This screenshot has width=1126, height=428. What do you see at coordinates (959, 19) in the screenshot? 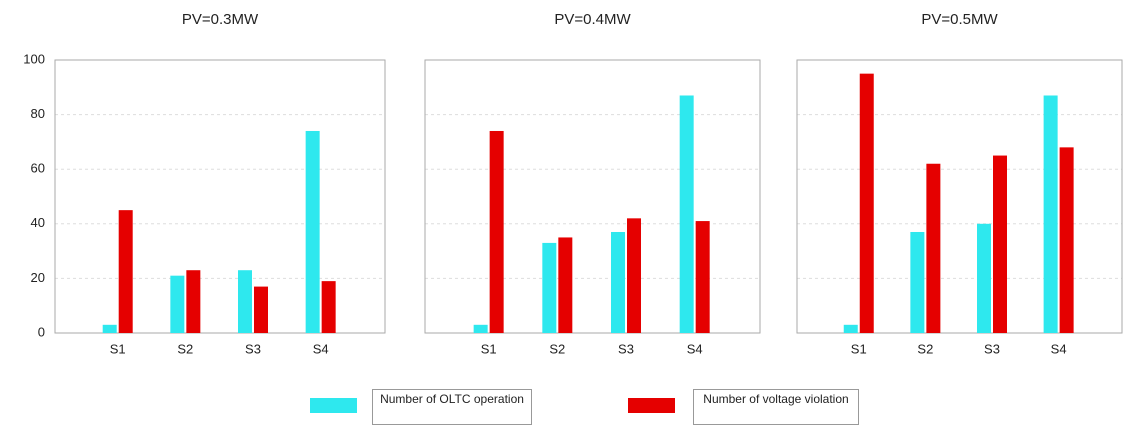
I see `chart-title: PV=0.5MW` at bounding box center [959, 19].